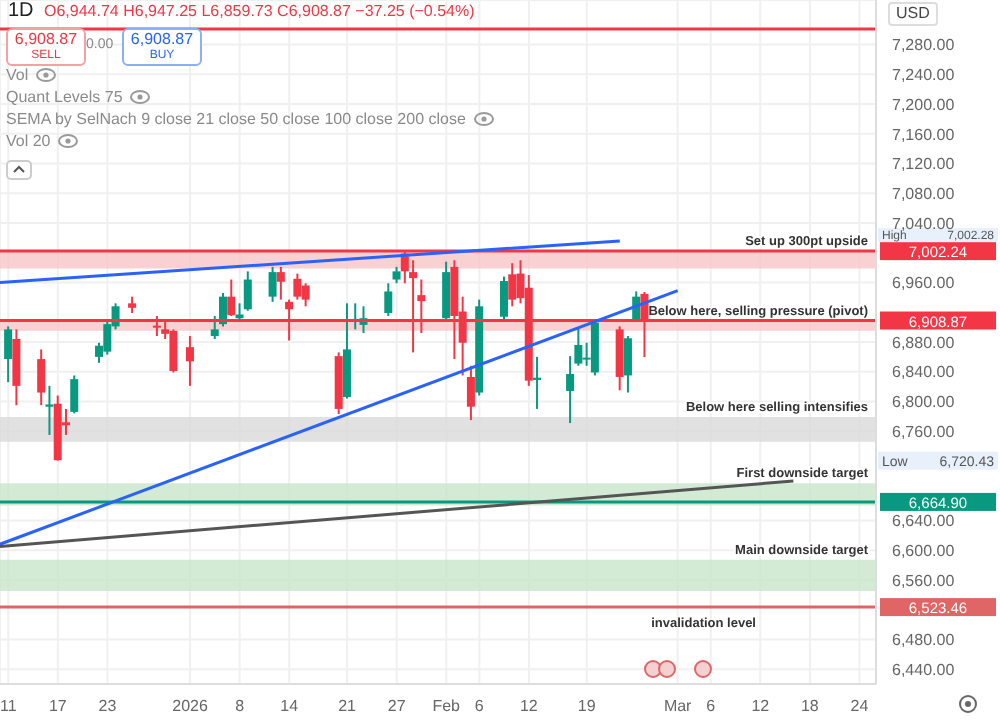 The image size is (1000, 720). I want to click on y-tick-label: 6,560.00, so click(924, 580).